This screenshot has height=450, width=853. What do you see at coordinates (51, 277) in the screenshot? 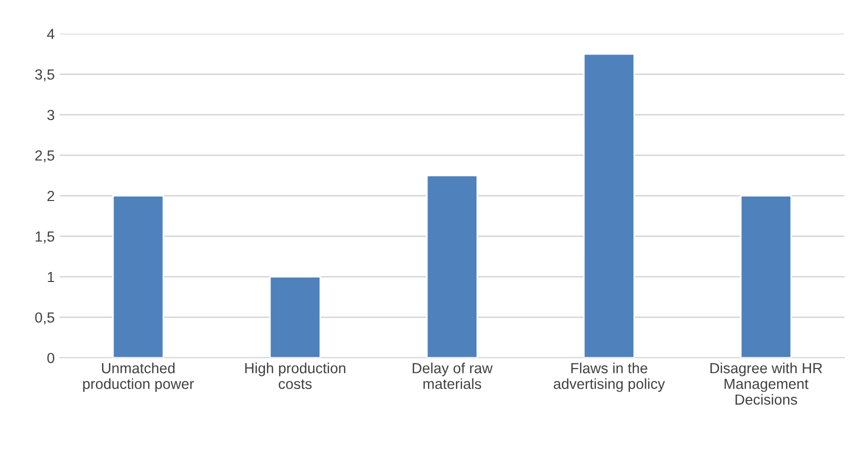
I see `y-tick-label: 1` at bounding box center [51, 277].